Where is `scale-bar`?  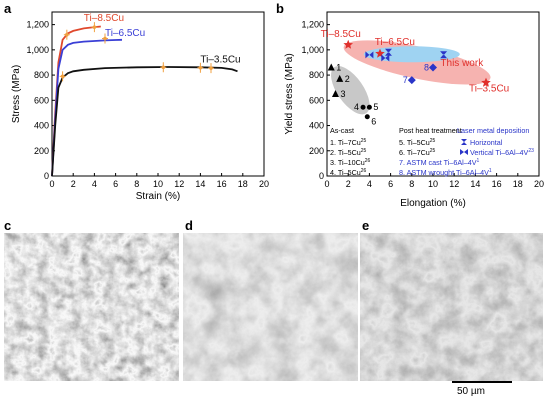
scale-bar is located at coordinates (482, 382).